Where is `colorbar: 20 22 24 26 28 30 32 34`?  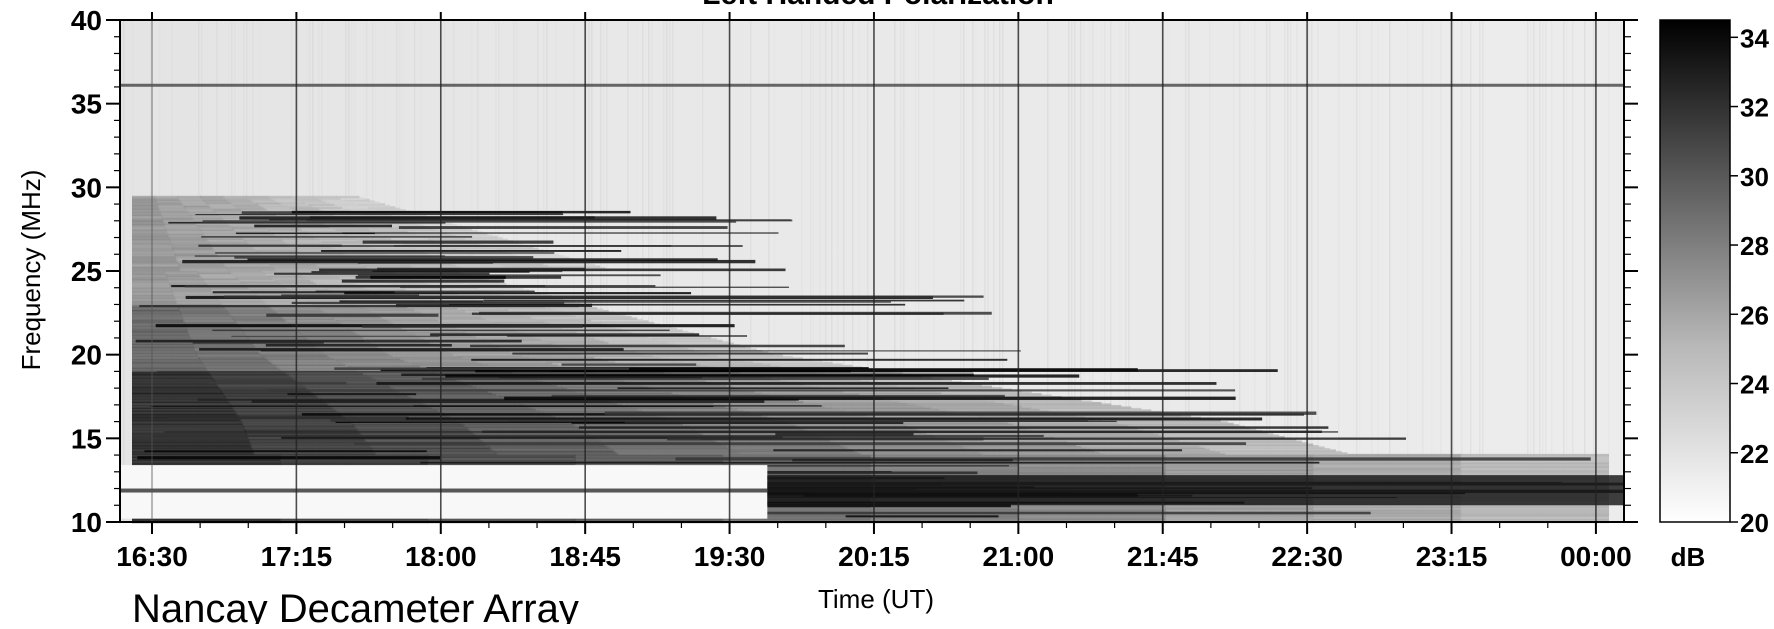
colorbar: 20 22 24 26 28 30 32 34 is located at coordinates (1714, 278).